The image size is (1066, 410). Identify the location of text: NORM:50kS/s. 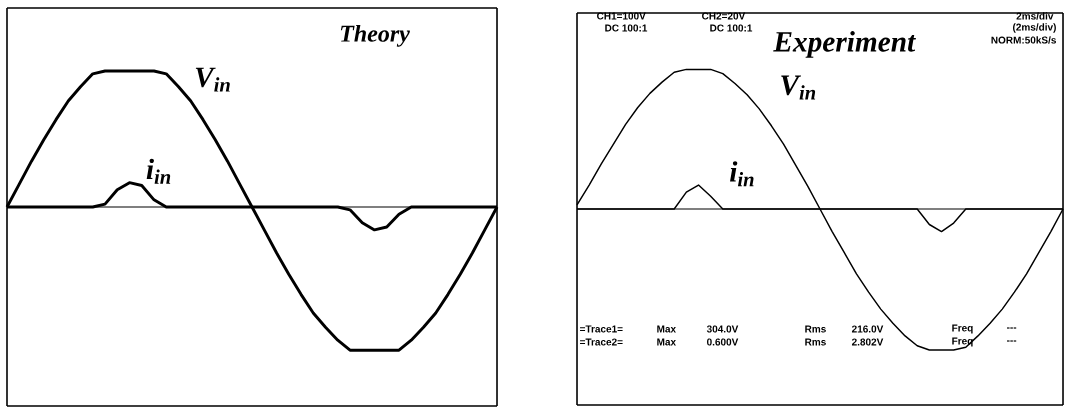
(1023, 40).